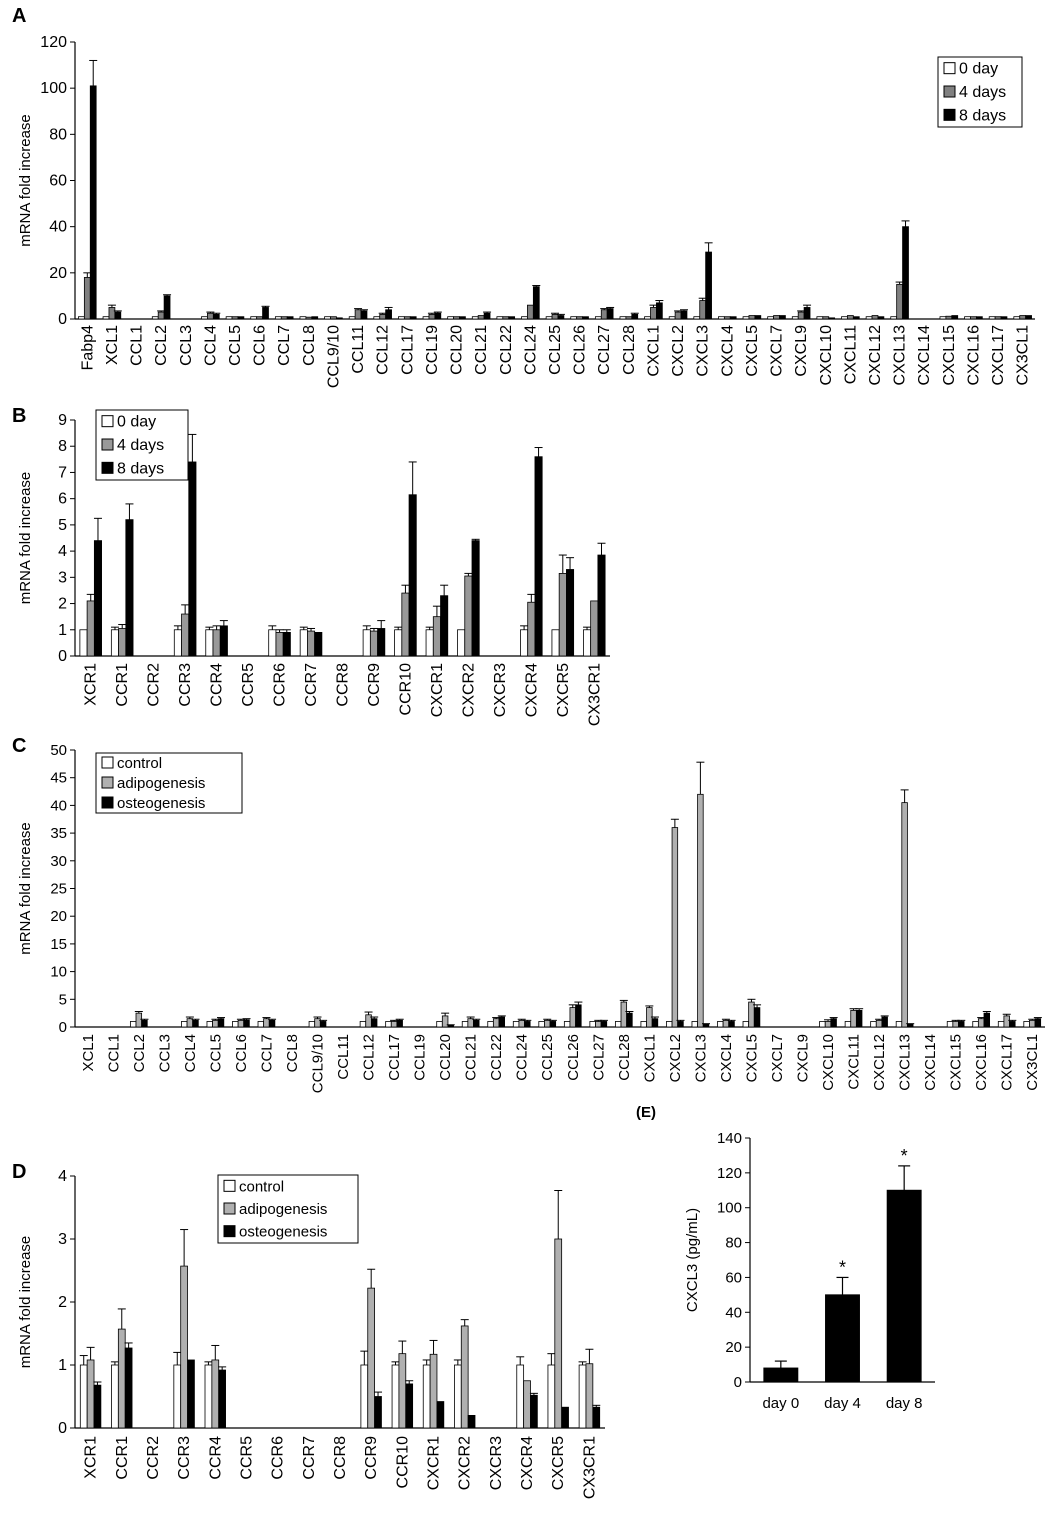 The height and width of the screenshot is (1518, 1045). I want to click on x-tick-label: CCL9/10, so click(318, 1063).